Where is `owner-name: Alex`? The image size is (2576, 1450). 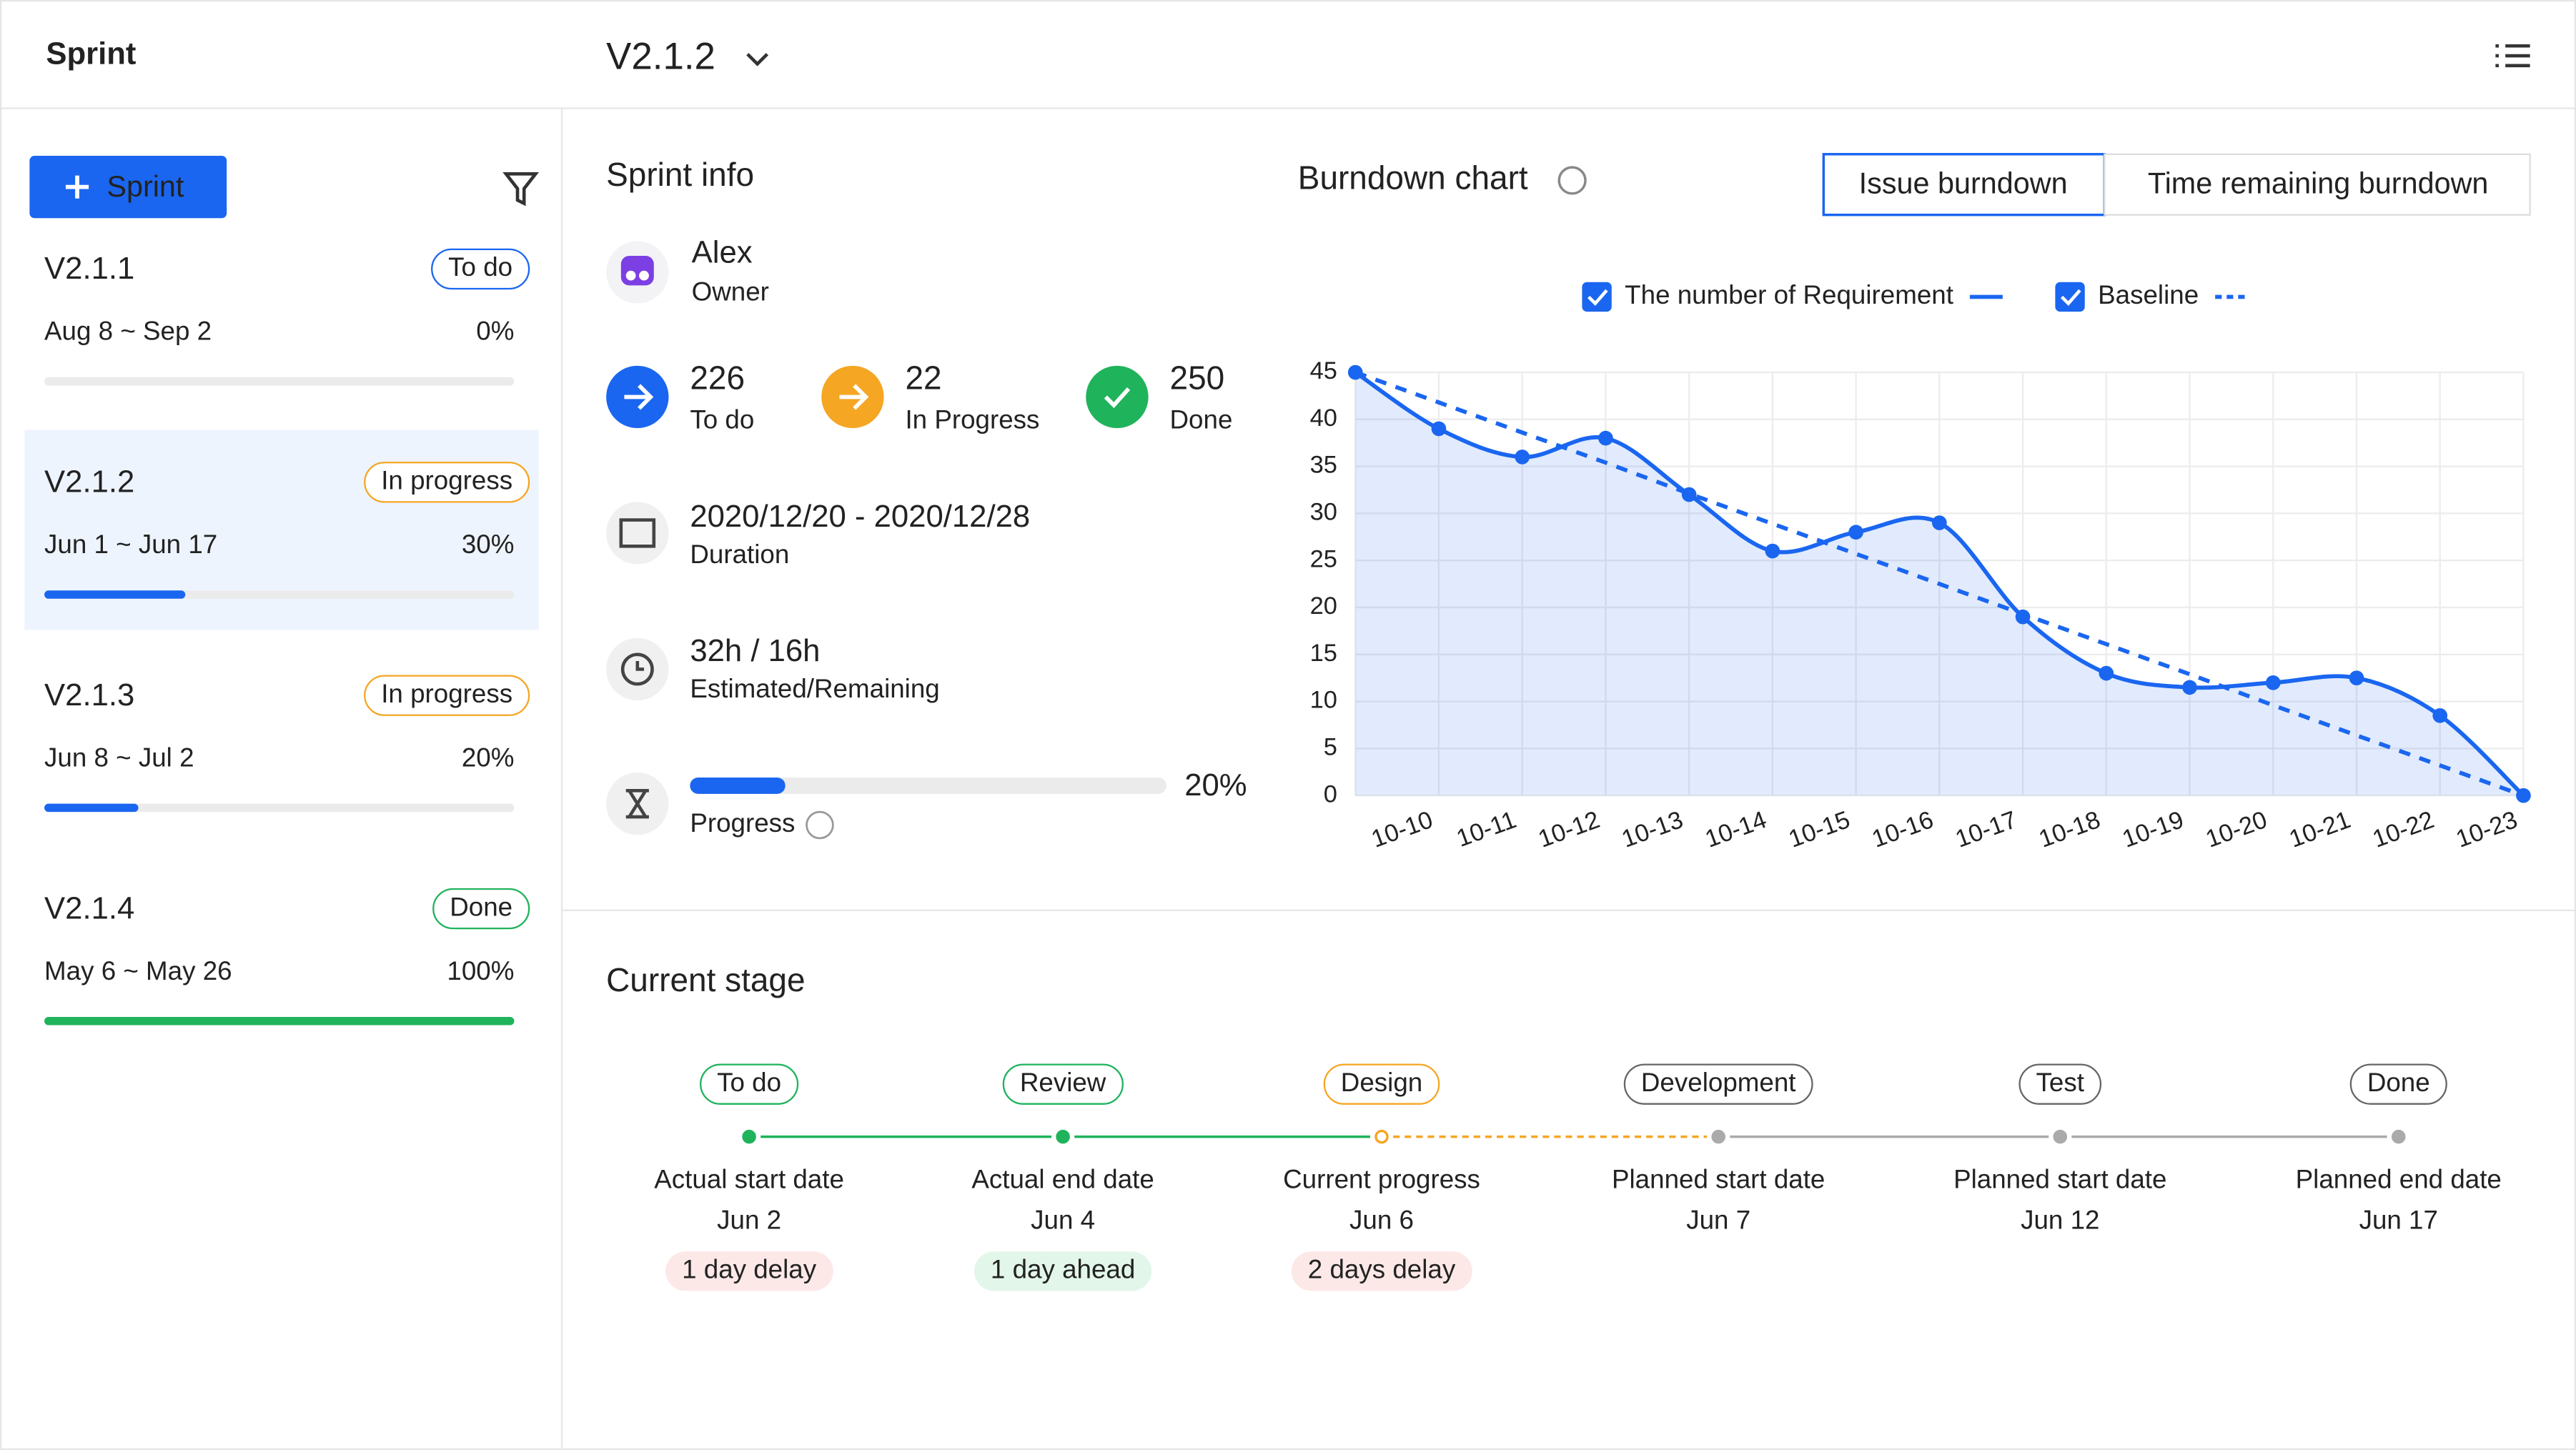
owner-name: Alex is located at coordinates (723, 251).